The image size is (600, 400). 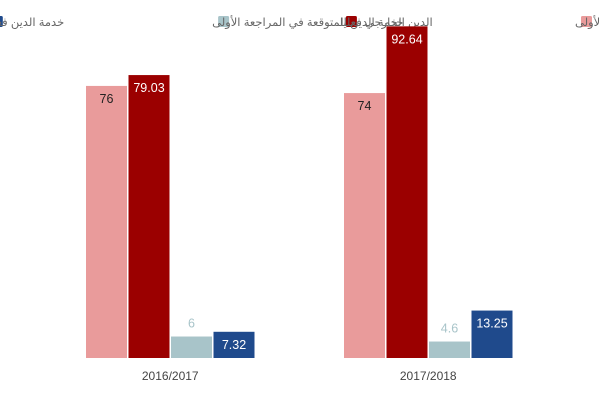 What do you see at coordinates (449, 329) in the screenshot?
I see `data-label: 4.6` at bounding box center [449, 329].